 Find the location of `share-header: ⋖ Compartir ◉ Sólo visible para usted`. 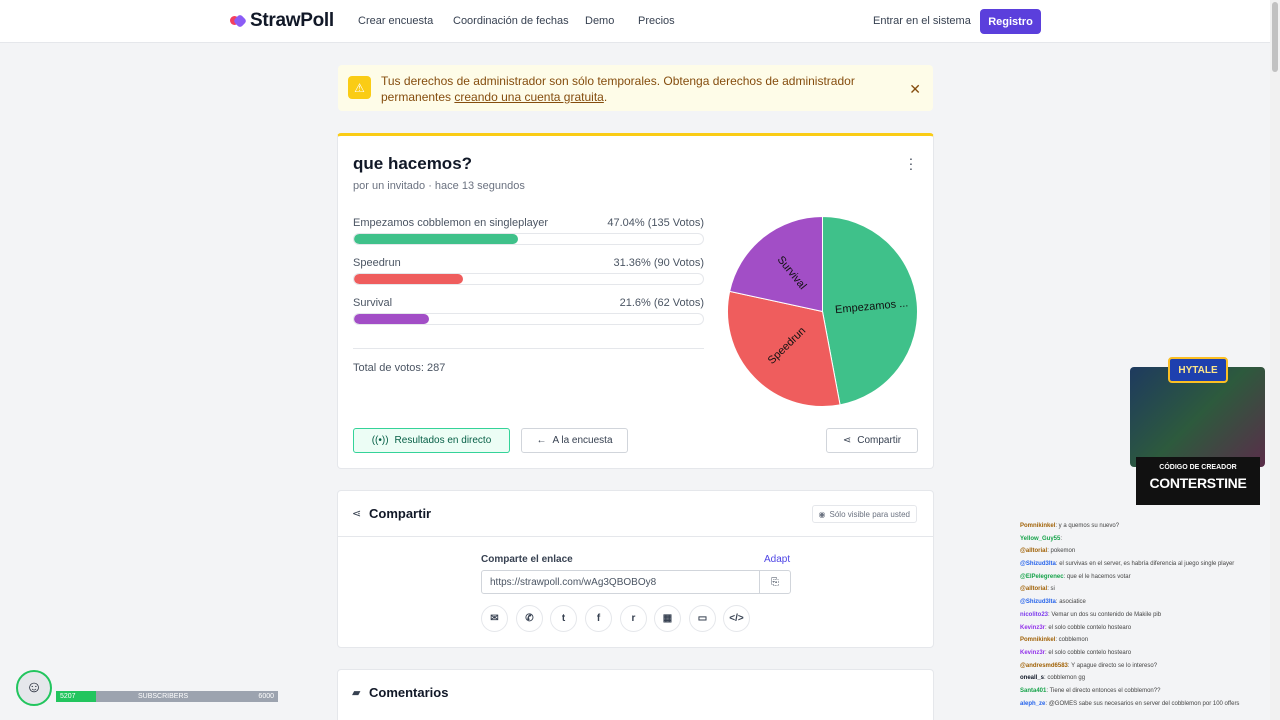

share-header: ⋖ Compartir ◉ Sólo visible para usted is located at coordinates (635, 514).